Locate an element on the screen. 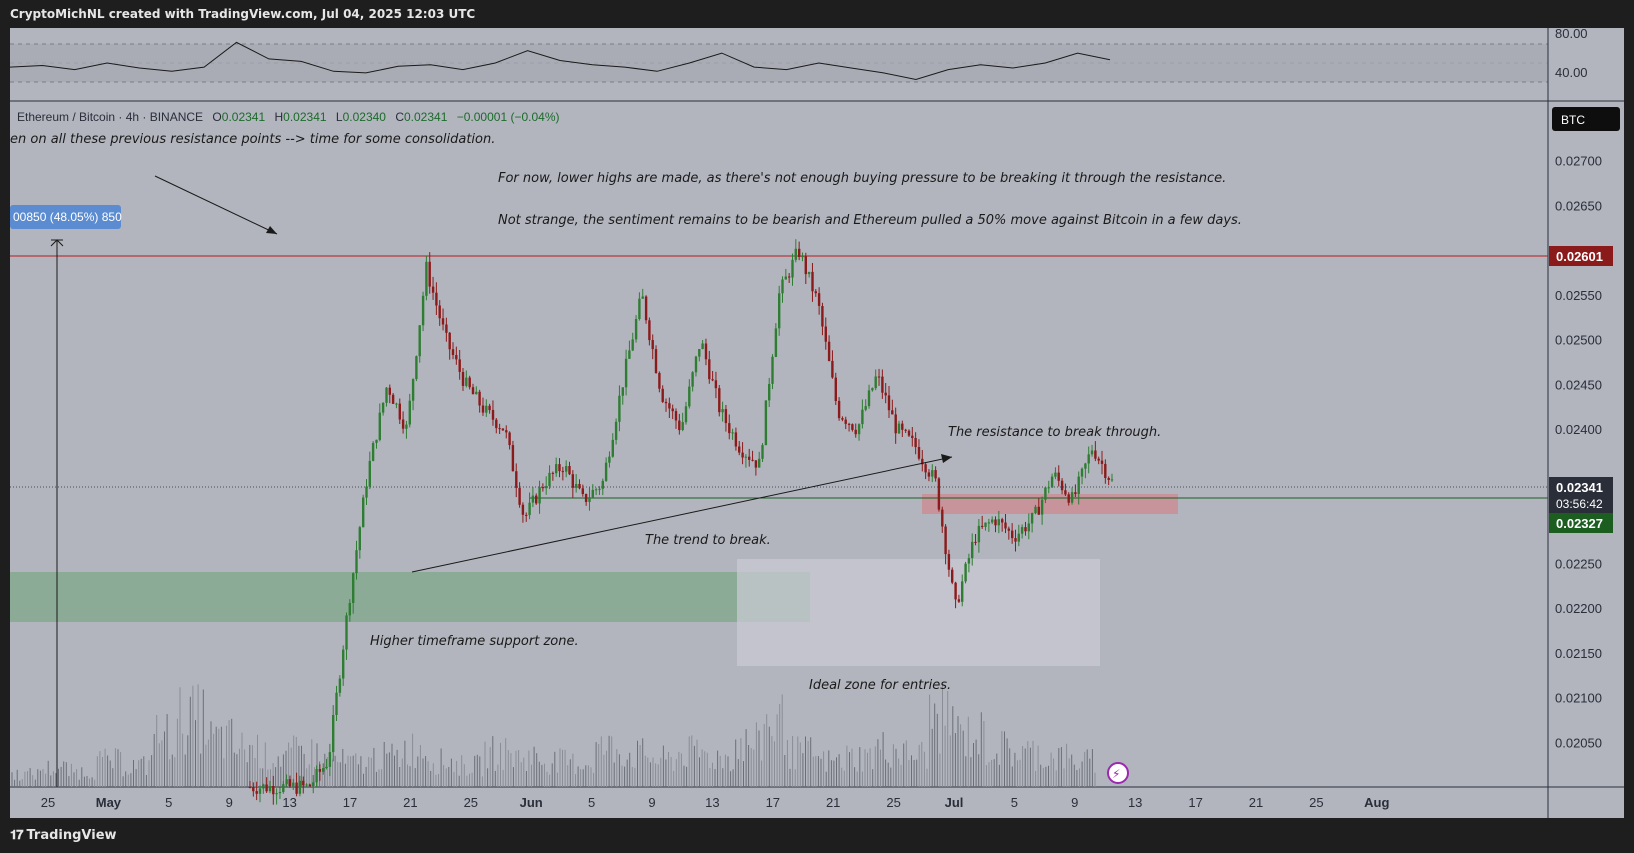  last-price-tag is located at coordinates (1581, 495).